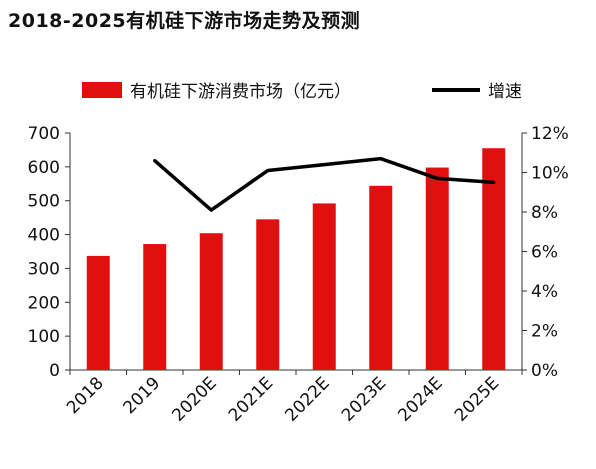  Describe the element at coordinates (251, 399) in the screenshot. I see `x-tick-label: 2021E` at that location.